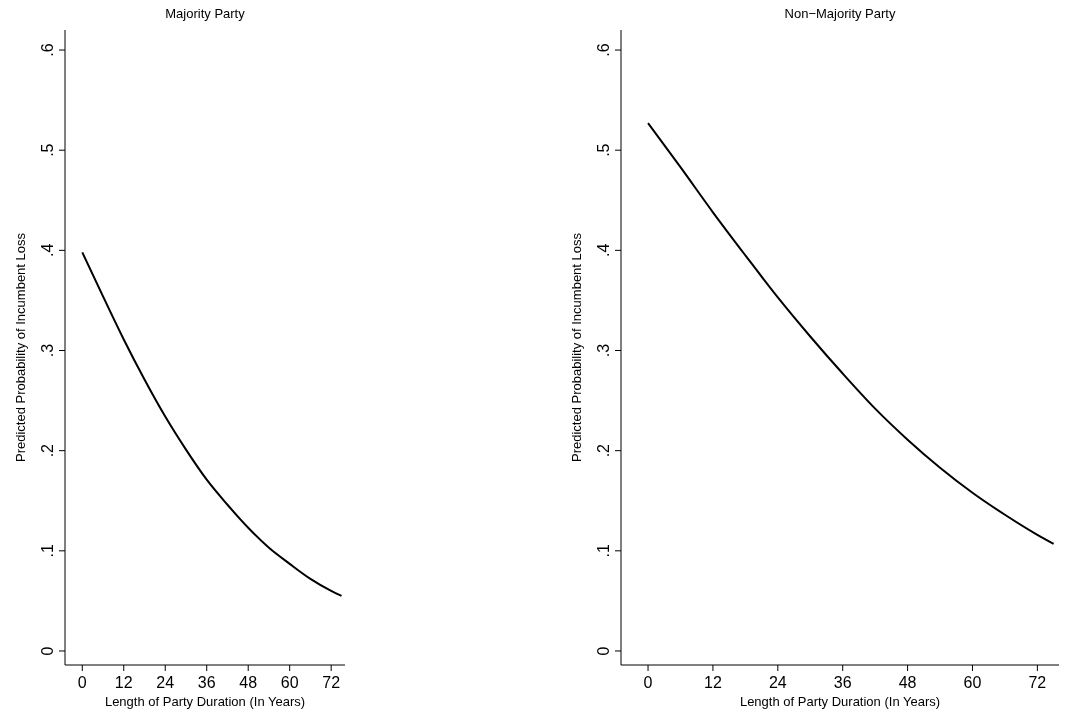 Image resolution: width=1067 pixels, height=719 pixels. Describe the element at coordinates (840, 13) in the screenshot. I see `chart-title: Non−Majority Party` at that location.